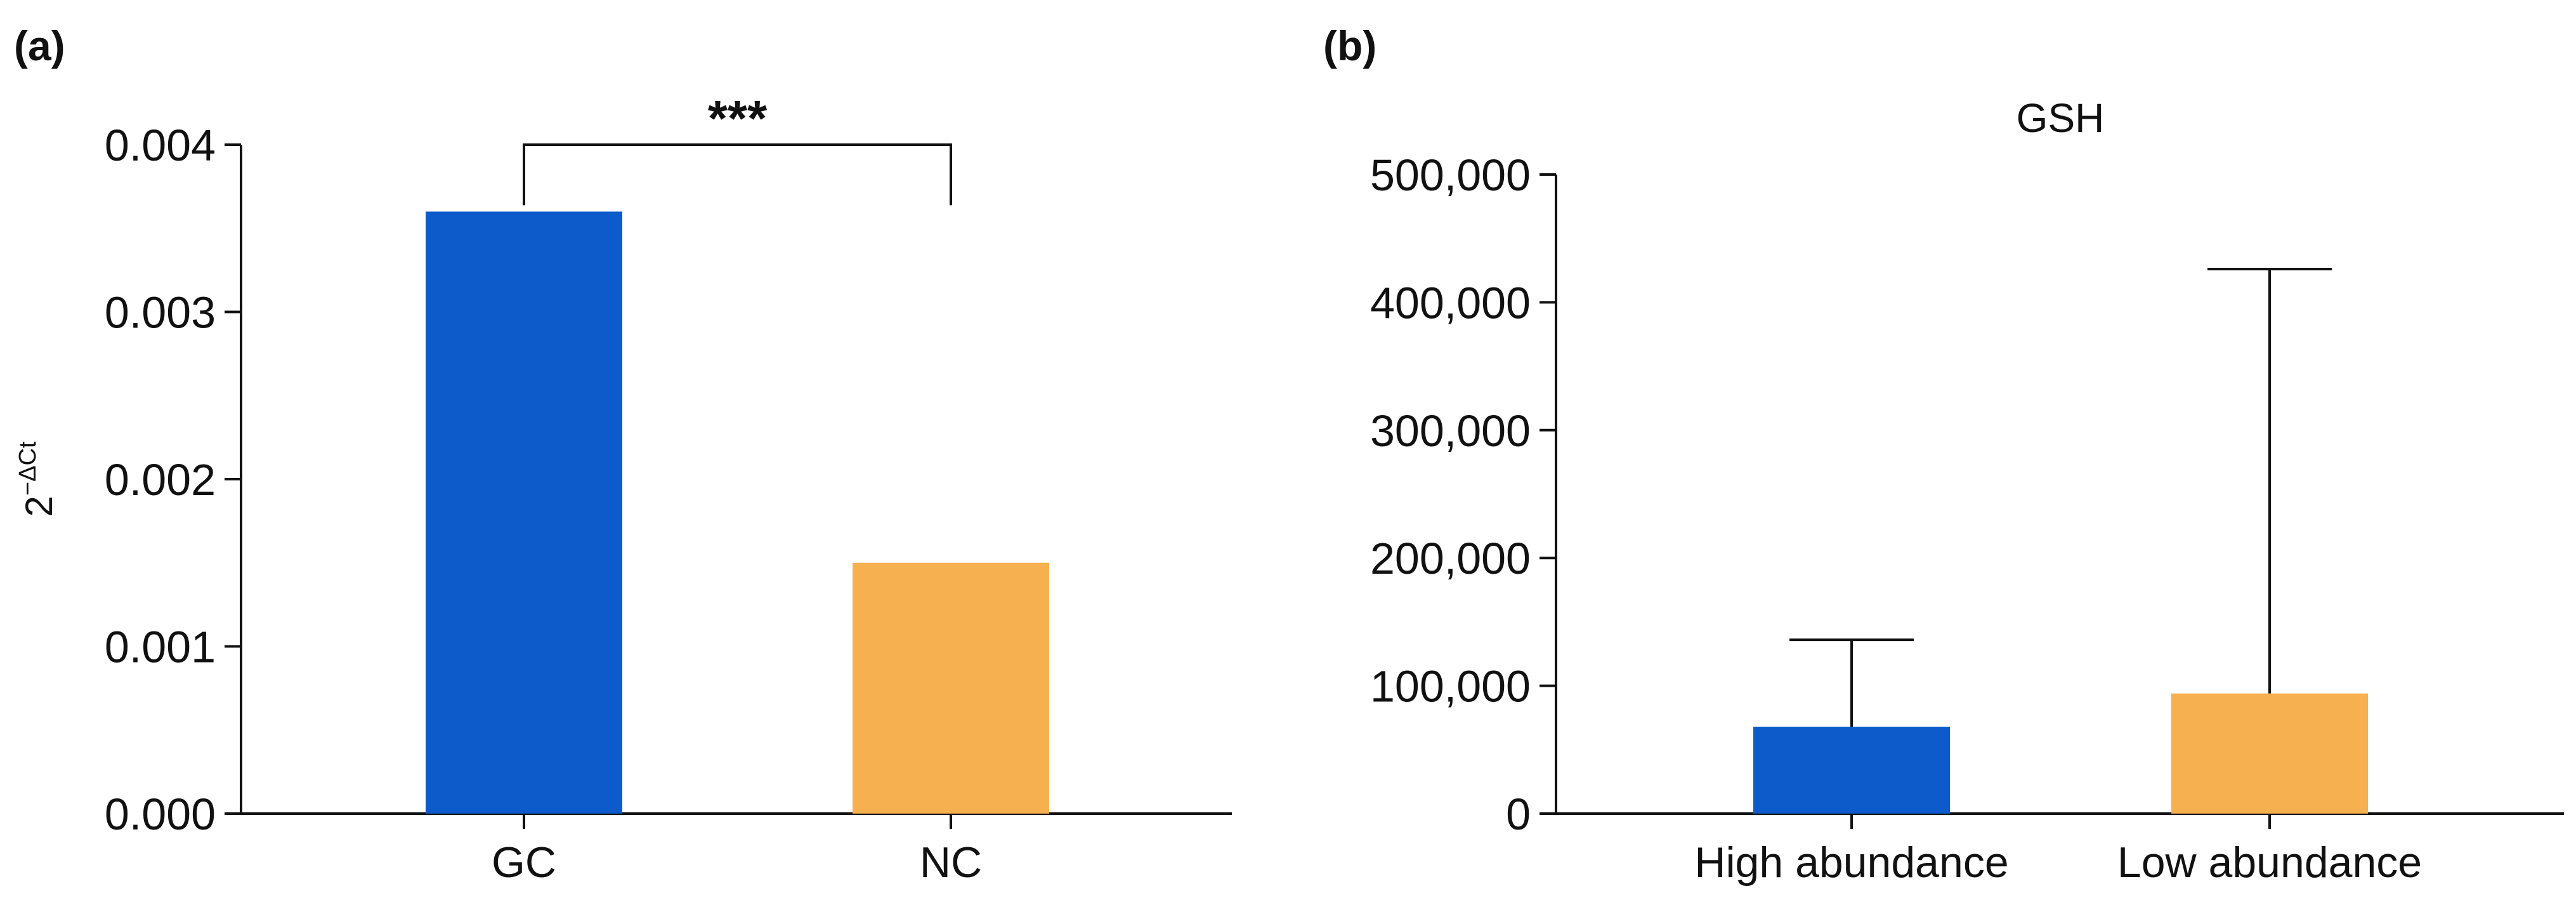 The width and height of the screenshot is (2576, 905). Describe the element at coordinates (1349, 45) in the screenshot. I see `panel-b-label: (b)` at that location.